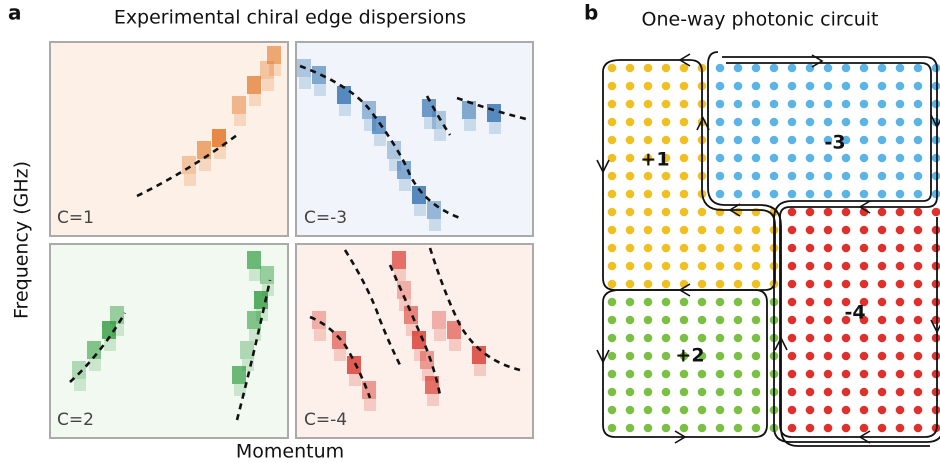 The width and height of the screenshot is (940, 463). I want to click on chern-label: C=1, so click(75, 218).